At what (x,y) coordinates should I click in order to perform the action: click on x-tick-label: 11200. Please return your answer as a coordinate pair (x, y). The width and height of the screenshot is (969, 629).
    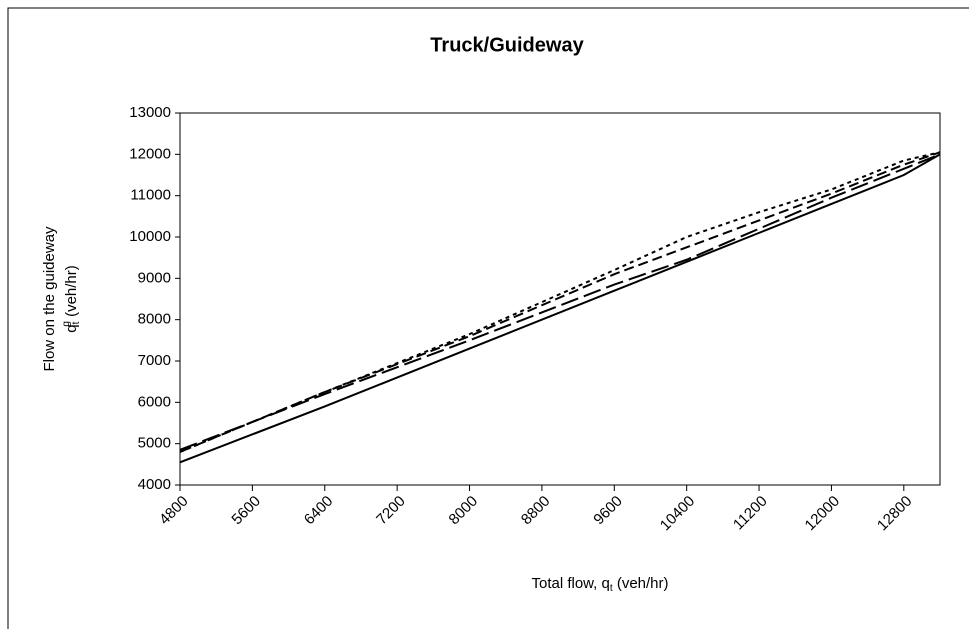
    Looking at the image, I should click on (750, 513).